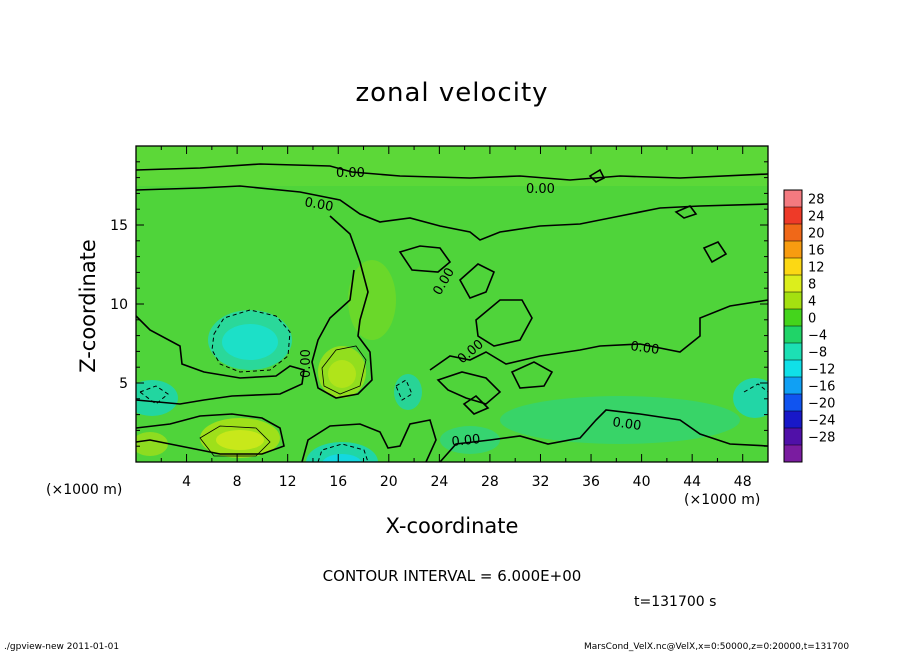 The height and width of the screenshot is (654, 904). What do you see at coordinates (821, 438) in the screenshot?
I see `colorbar-tick-label: −28` at bounding box center [821, 438].